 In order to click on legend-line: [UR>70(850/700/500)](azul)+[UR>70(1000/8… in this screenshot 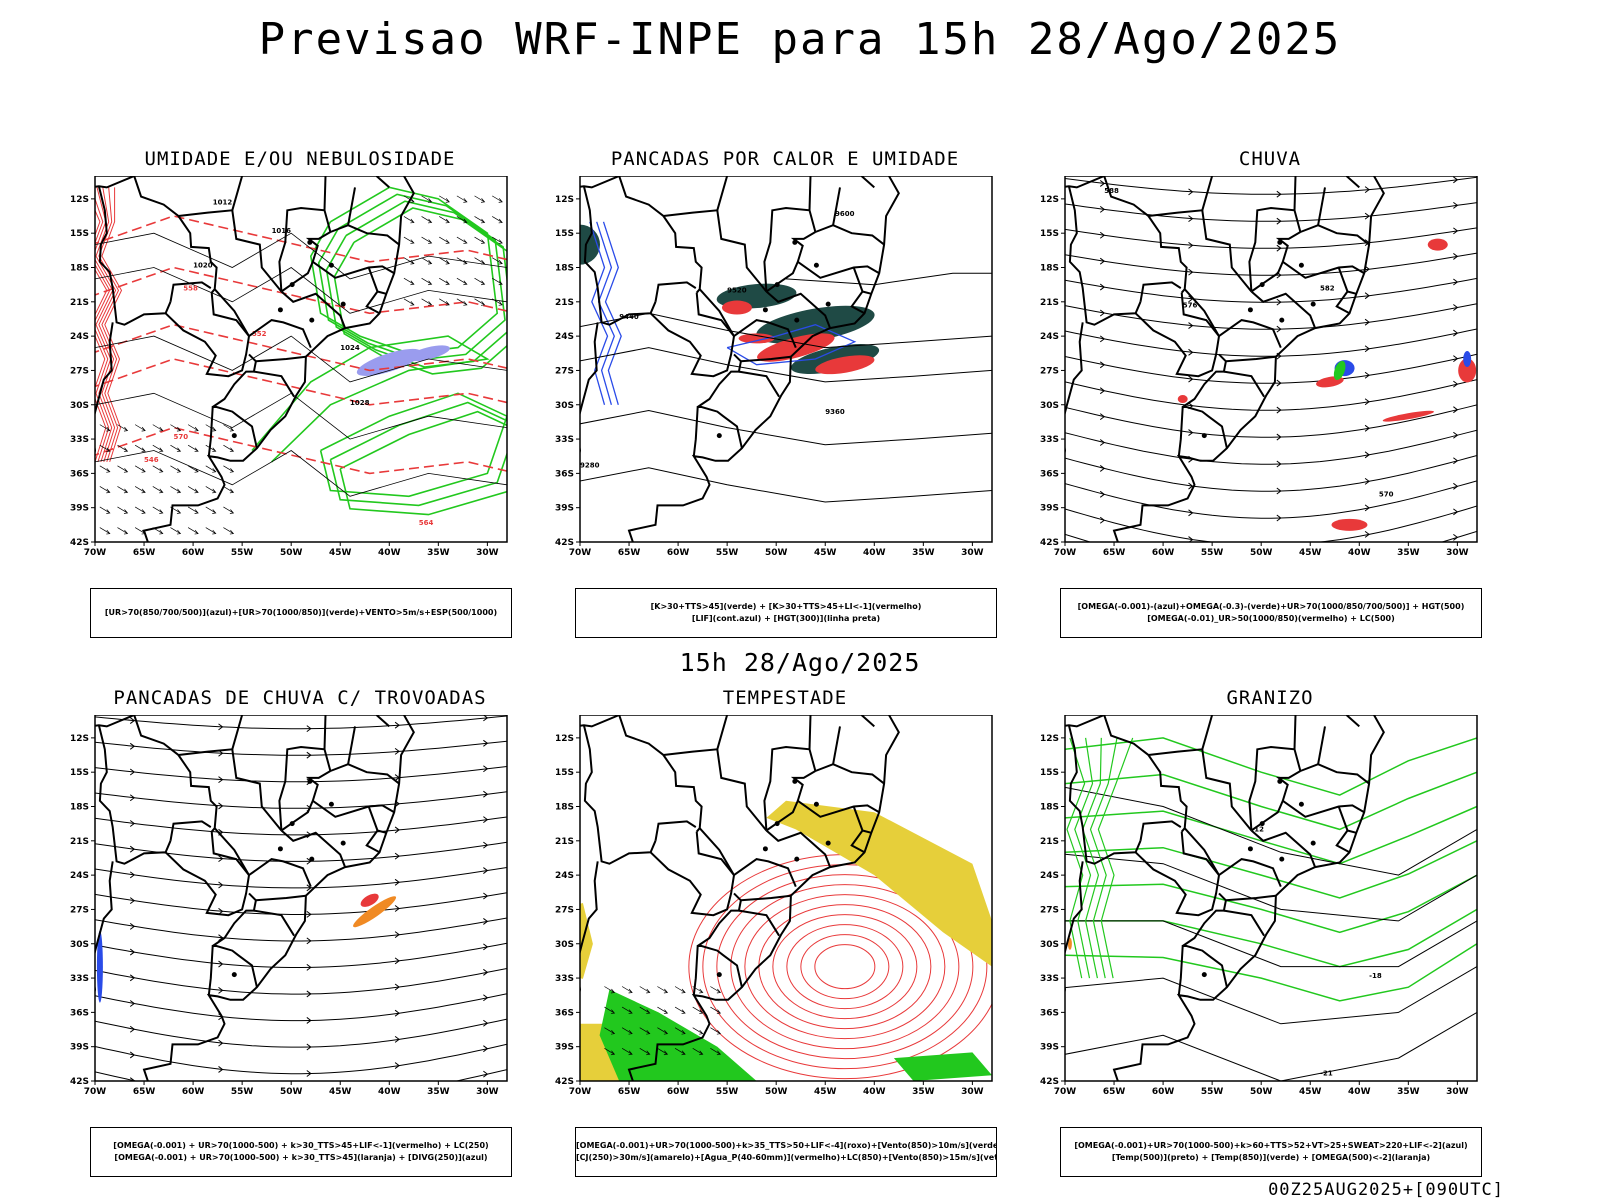, I will do `click(301, 612)`.